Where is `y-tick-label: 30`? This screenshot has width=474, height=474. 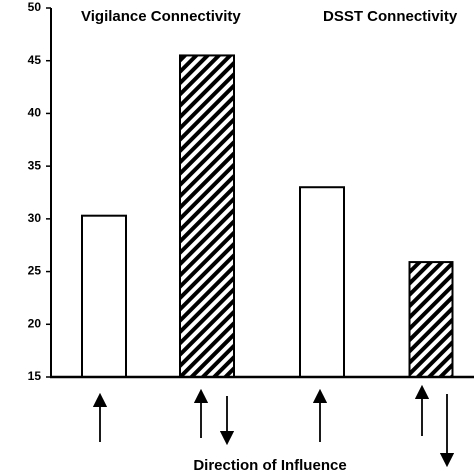
y-tick-label: 30 is located at coordinates (35, 218).